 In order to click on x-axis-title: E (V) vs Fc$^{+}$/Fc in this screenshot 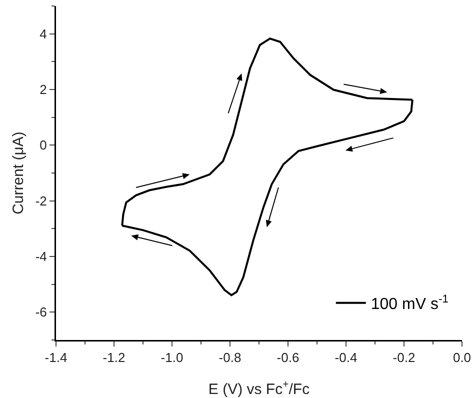, I will do `click(259, 388)`.